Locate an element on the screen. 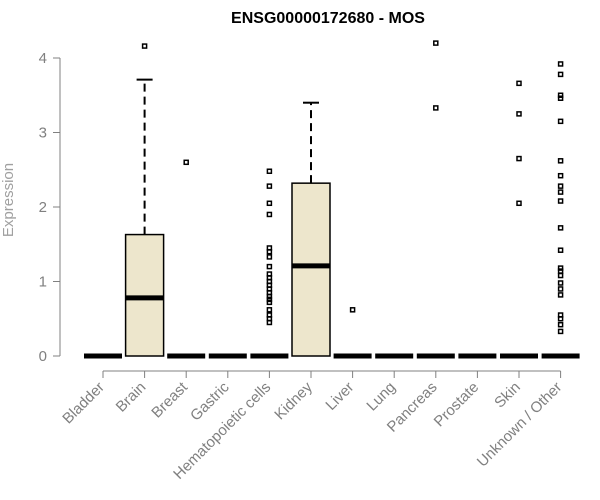 Image resolution: width=600 pixels, height=500 pixels. y-tick-label: 4 is located at coordinates (43, 58).